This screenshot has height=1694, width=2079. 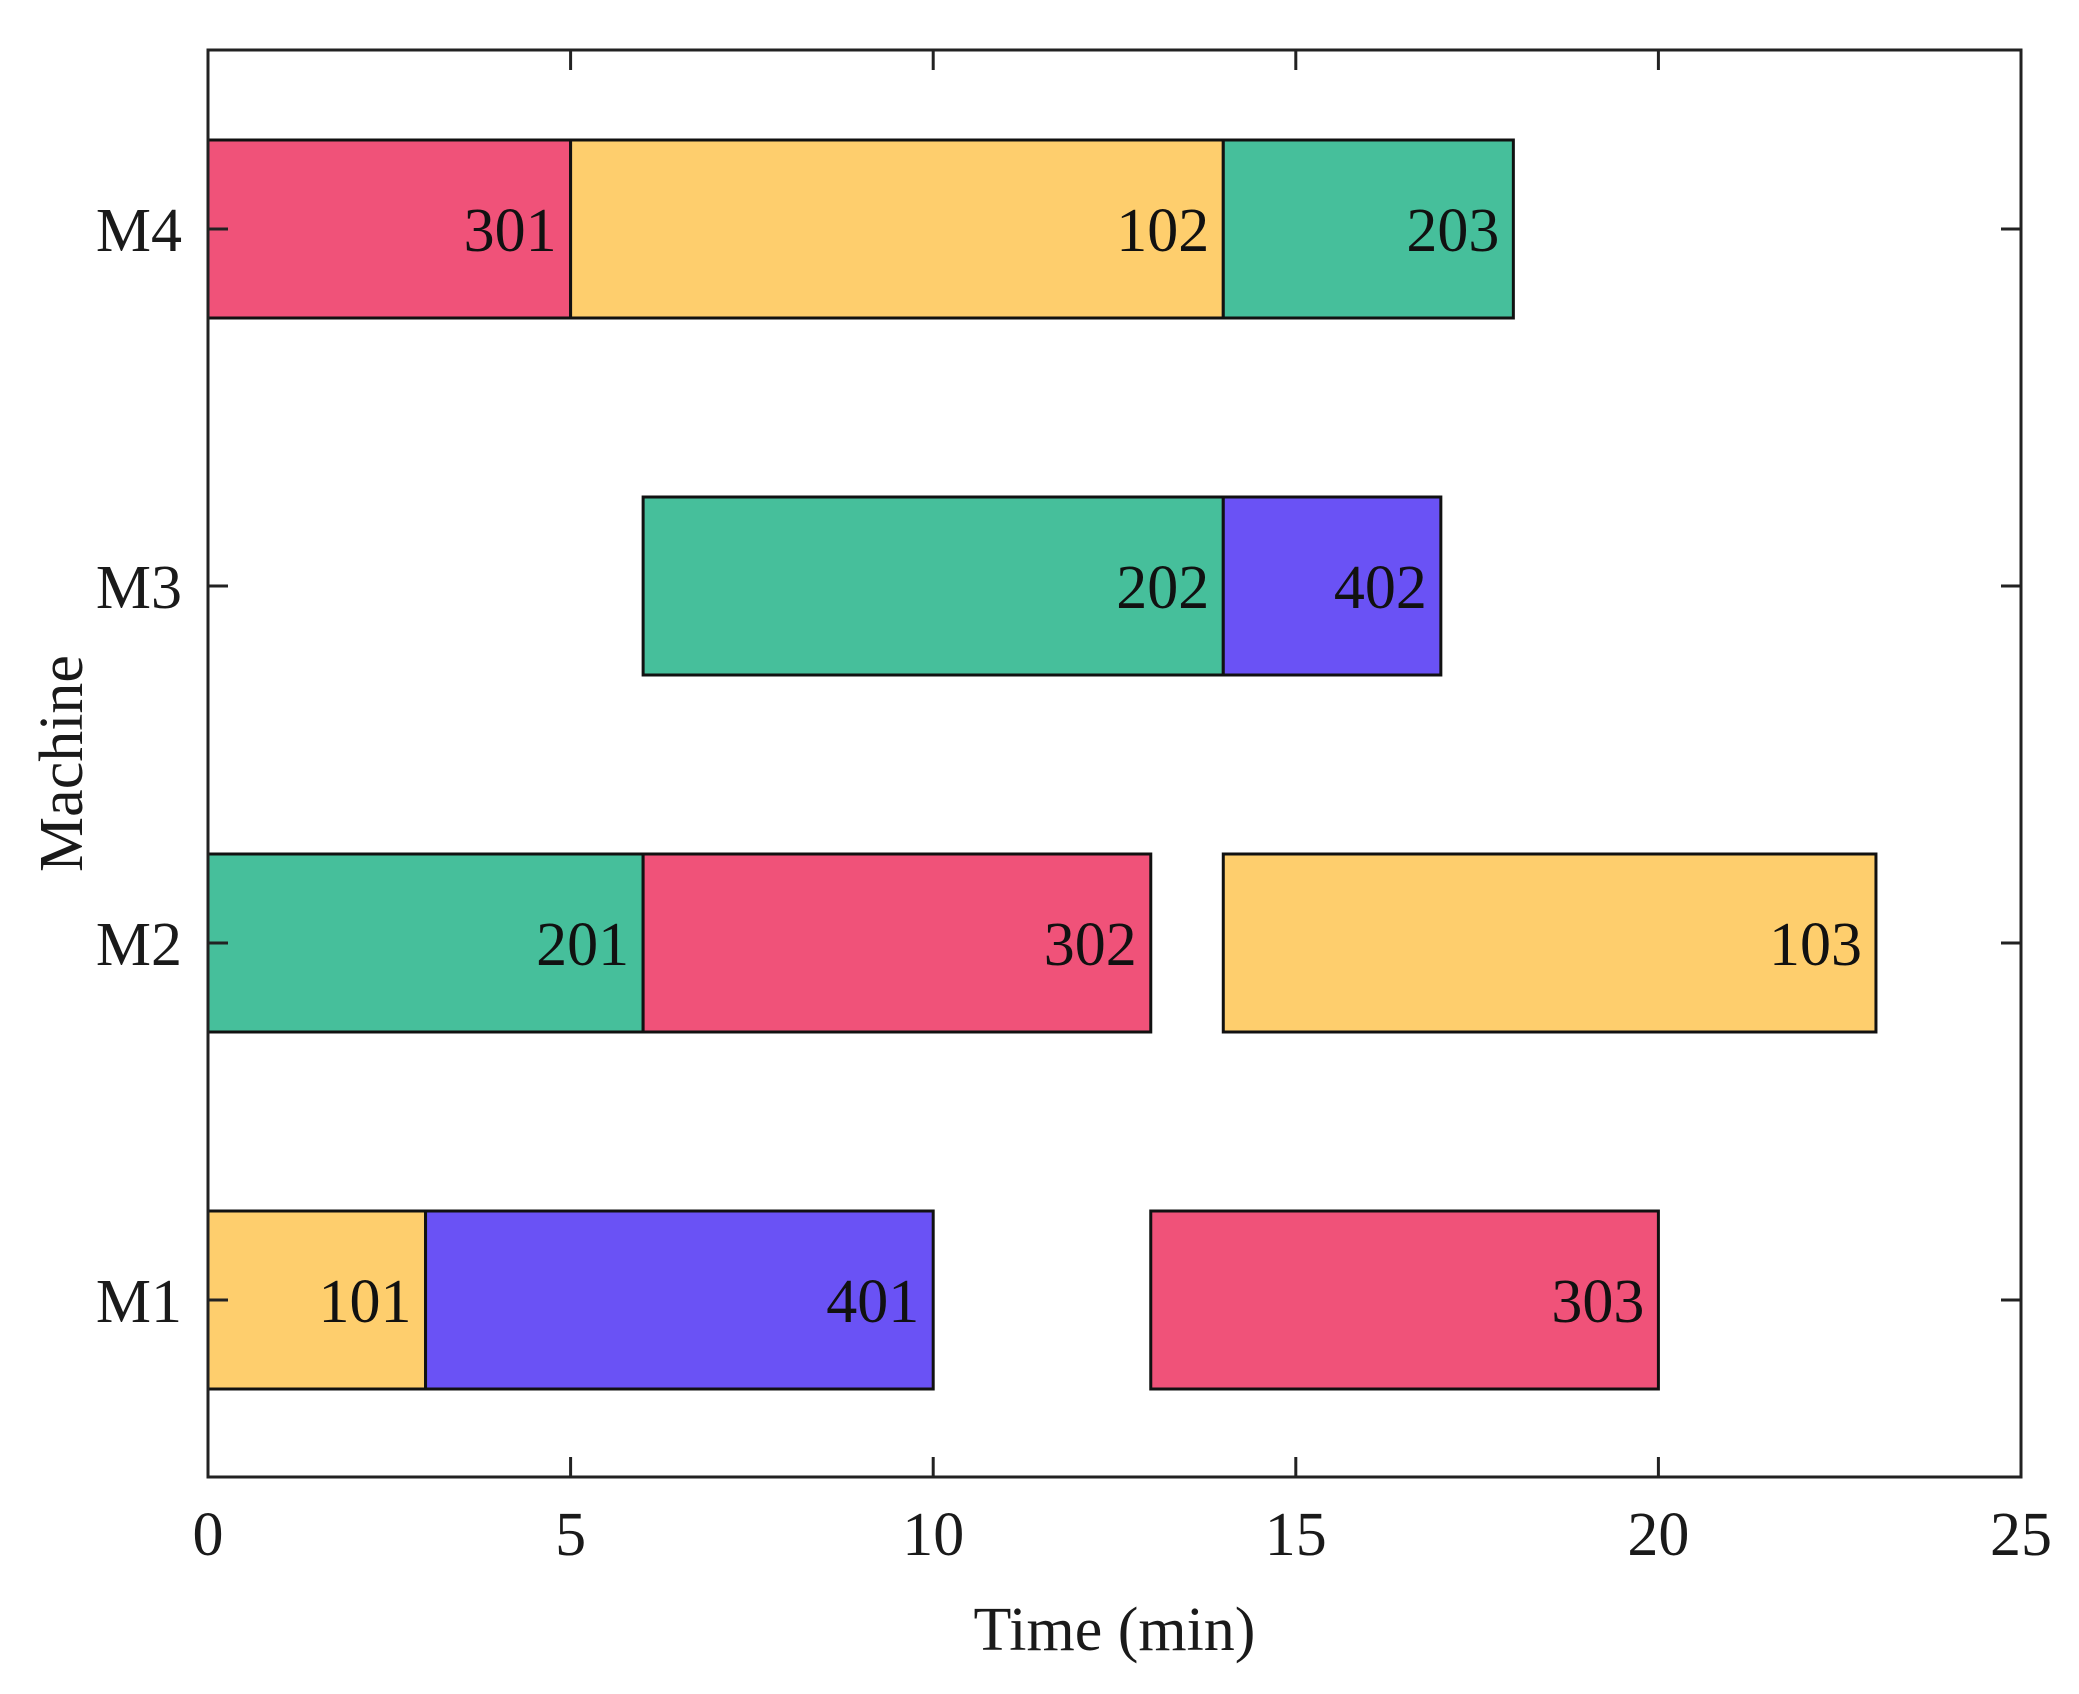 What do you see at coordinates (1115, 1630) in the screenshot?
I see `x-axis-label: Time (min)` at bounding box center [1115, 1630].